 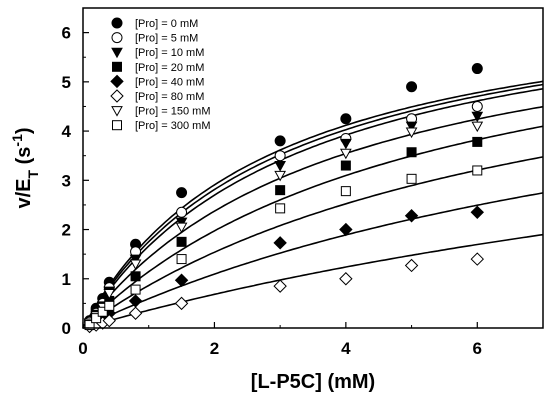 What do you see at coordinates (477, 348) in the screenshot?
I see `x-tick-label: 6` at bounding box center [477, 348].